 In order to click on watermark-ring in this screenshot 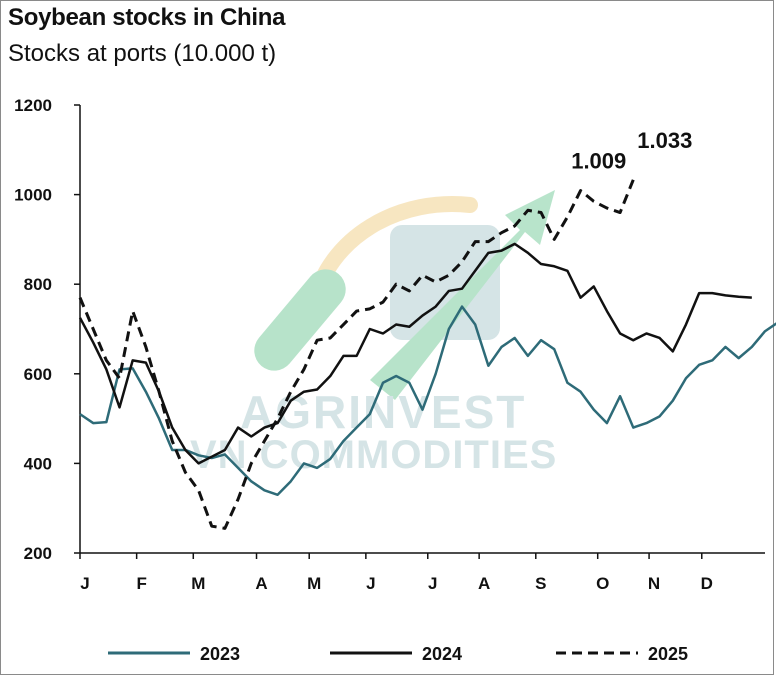, I will do `click(392, 252)`.